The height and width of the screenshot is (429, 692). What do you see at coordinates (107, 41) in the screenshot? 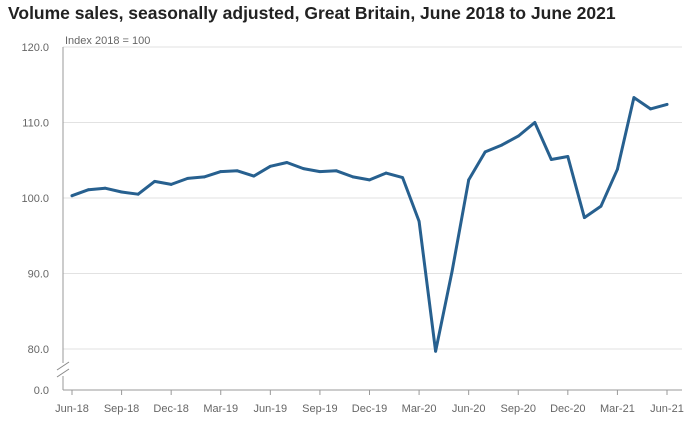
I see `unit-label: Index 2018 = 100` at bounding box center [107, 41].